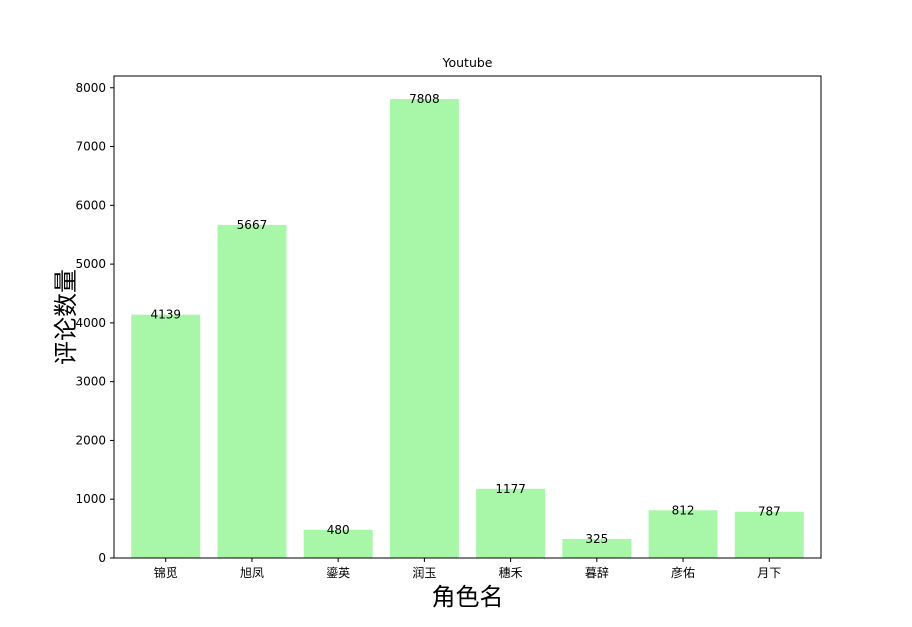 This screenshot has height=627, width=912. I want to click on x-tick-label: 旭凤, so click(252, 573).